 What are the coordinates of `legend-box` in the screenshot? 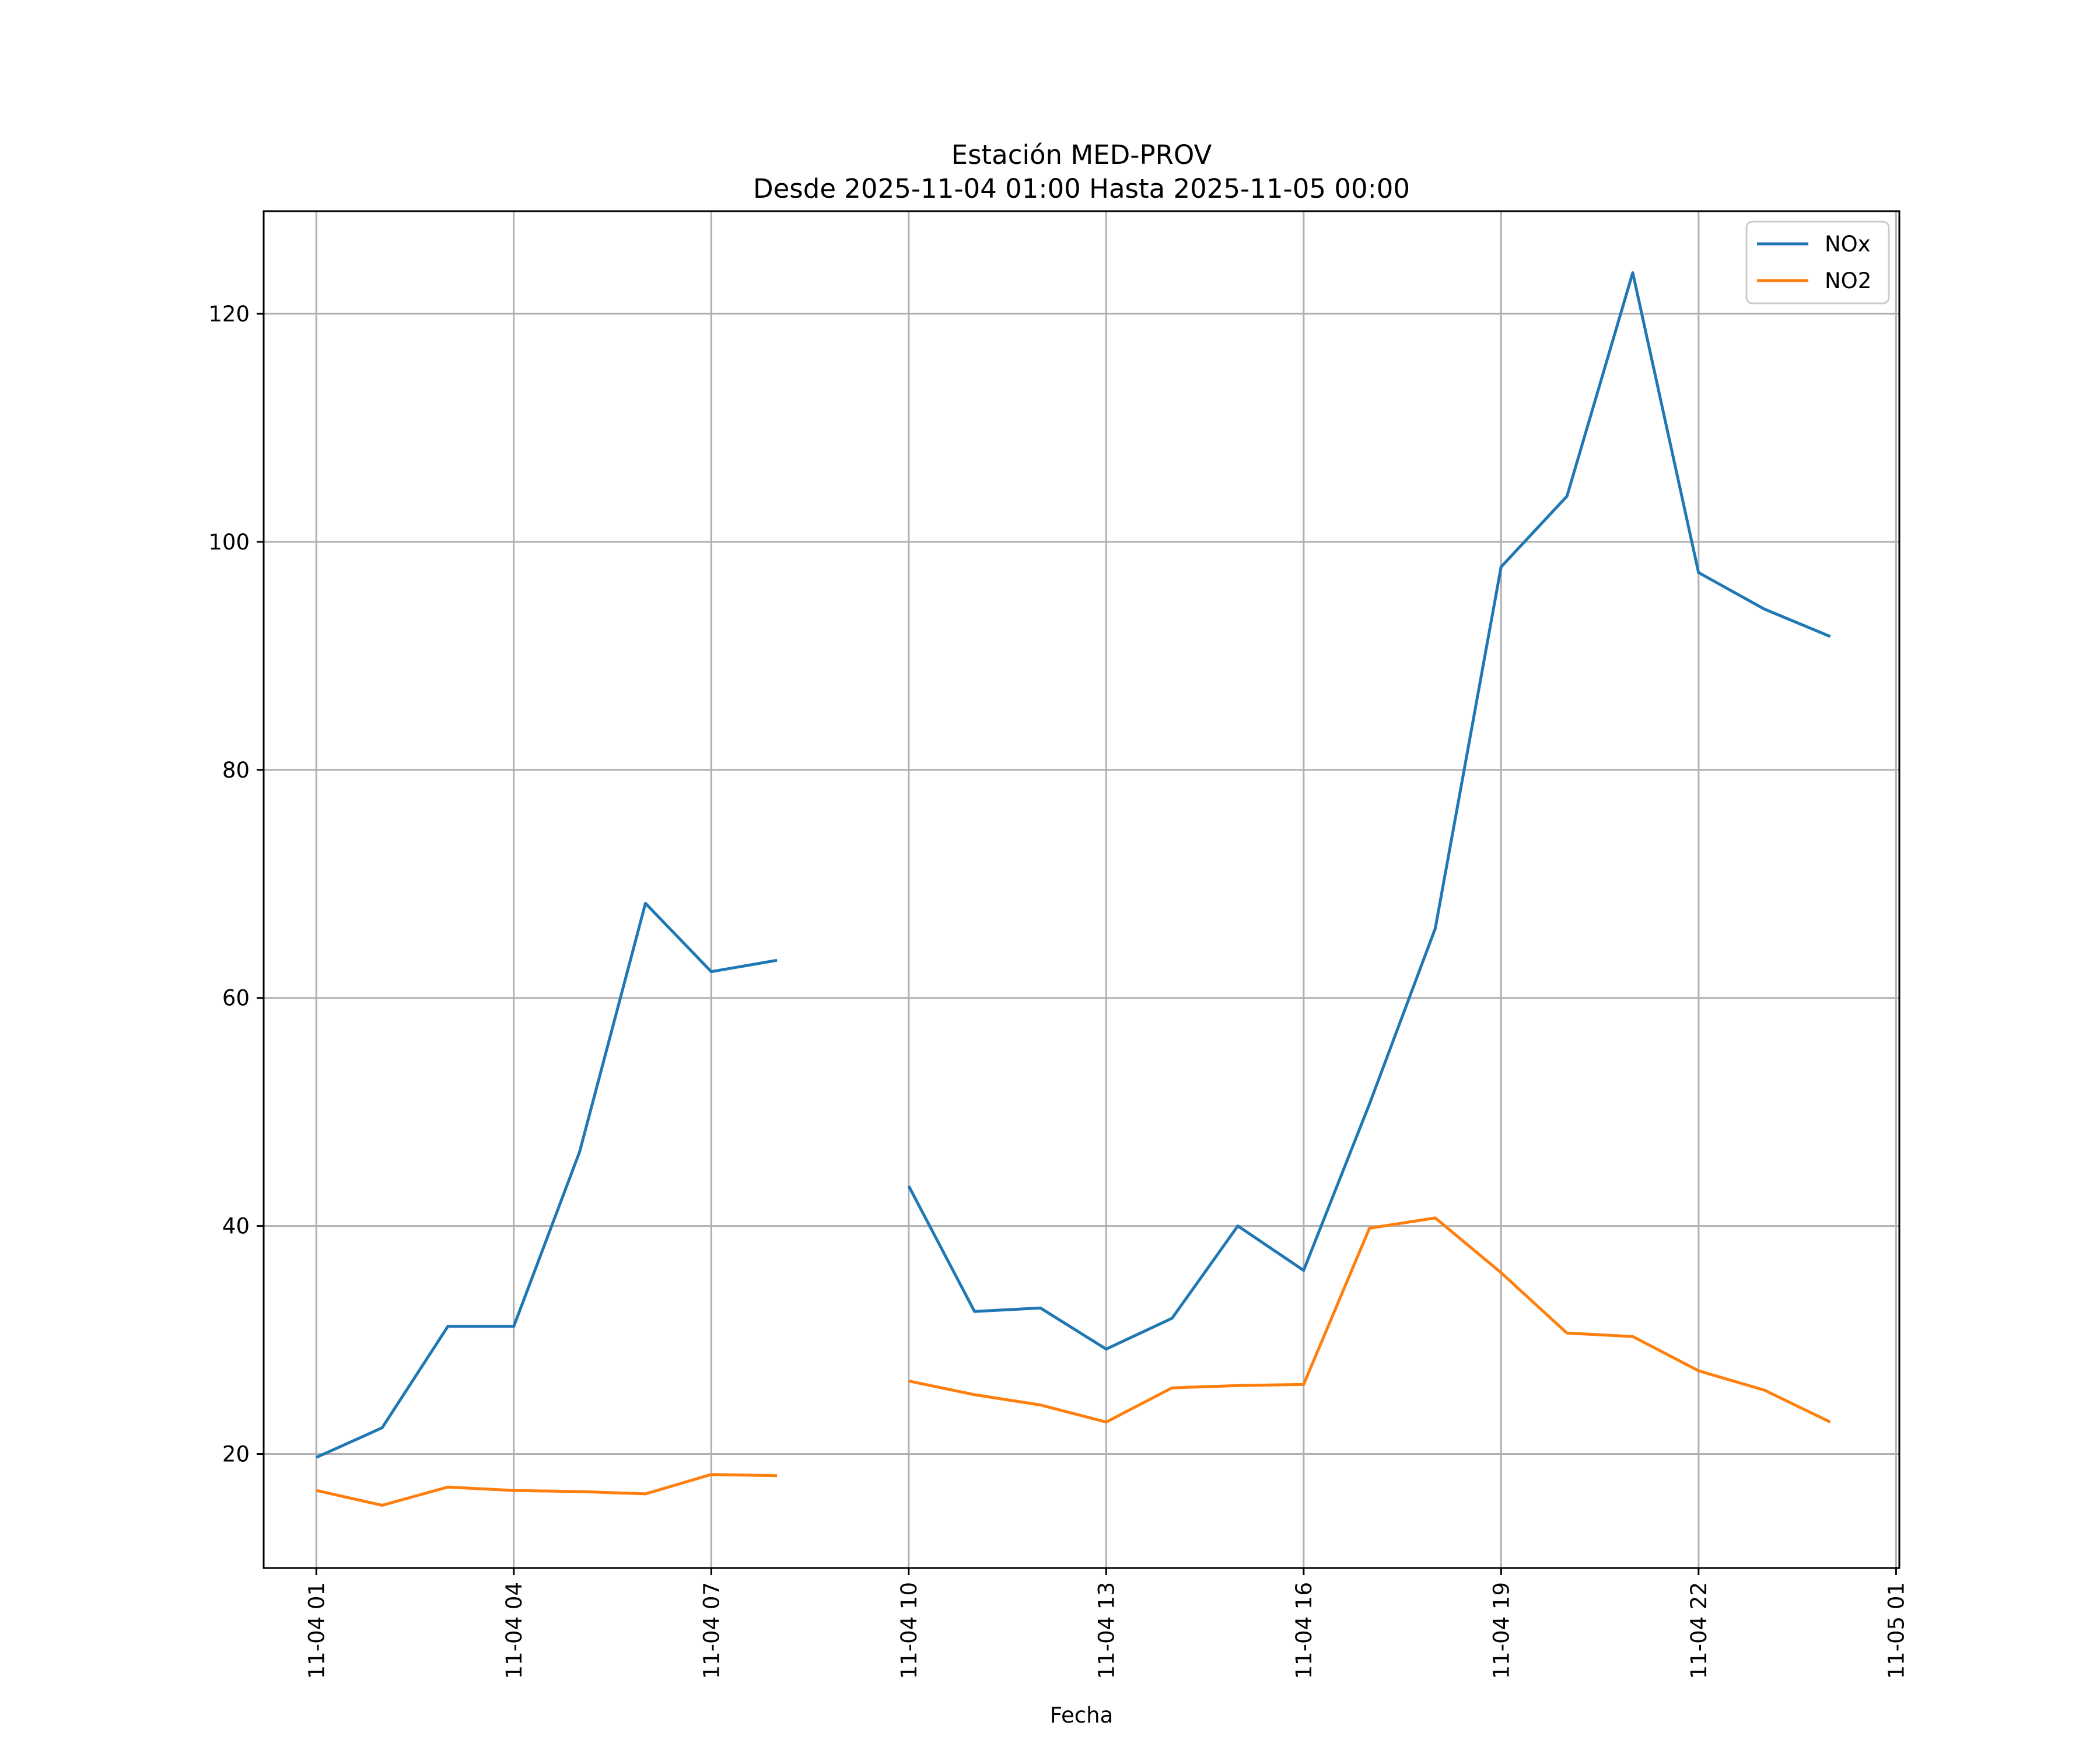 It's located at (1817, 262).